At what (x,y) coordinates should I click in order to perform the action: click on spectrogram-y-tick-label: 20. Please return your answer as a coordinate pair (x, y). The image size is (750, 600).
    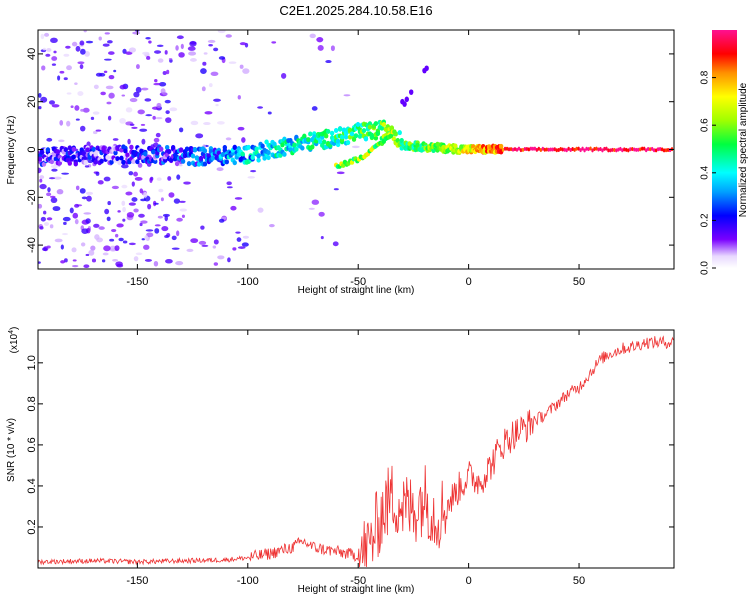
    Looking at the image, I should click on (32, 102).